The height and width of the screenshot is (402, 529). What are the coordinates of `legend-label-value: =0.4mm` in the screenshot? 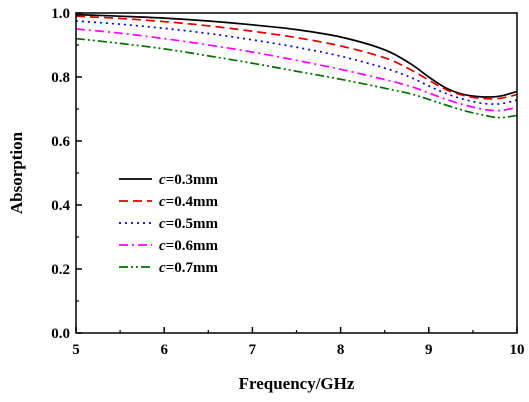 It's located at (192, 202).